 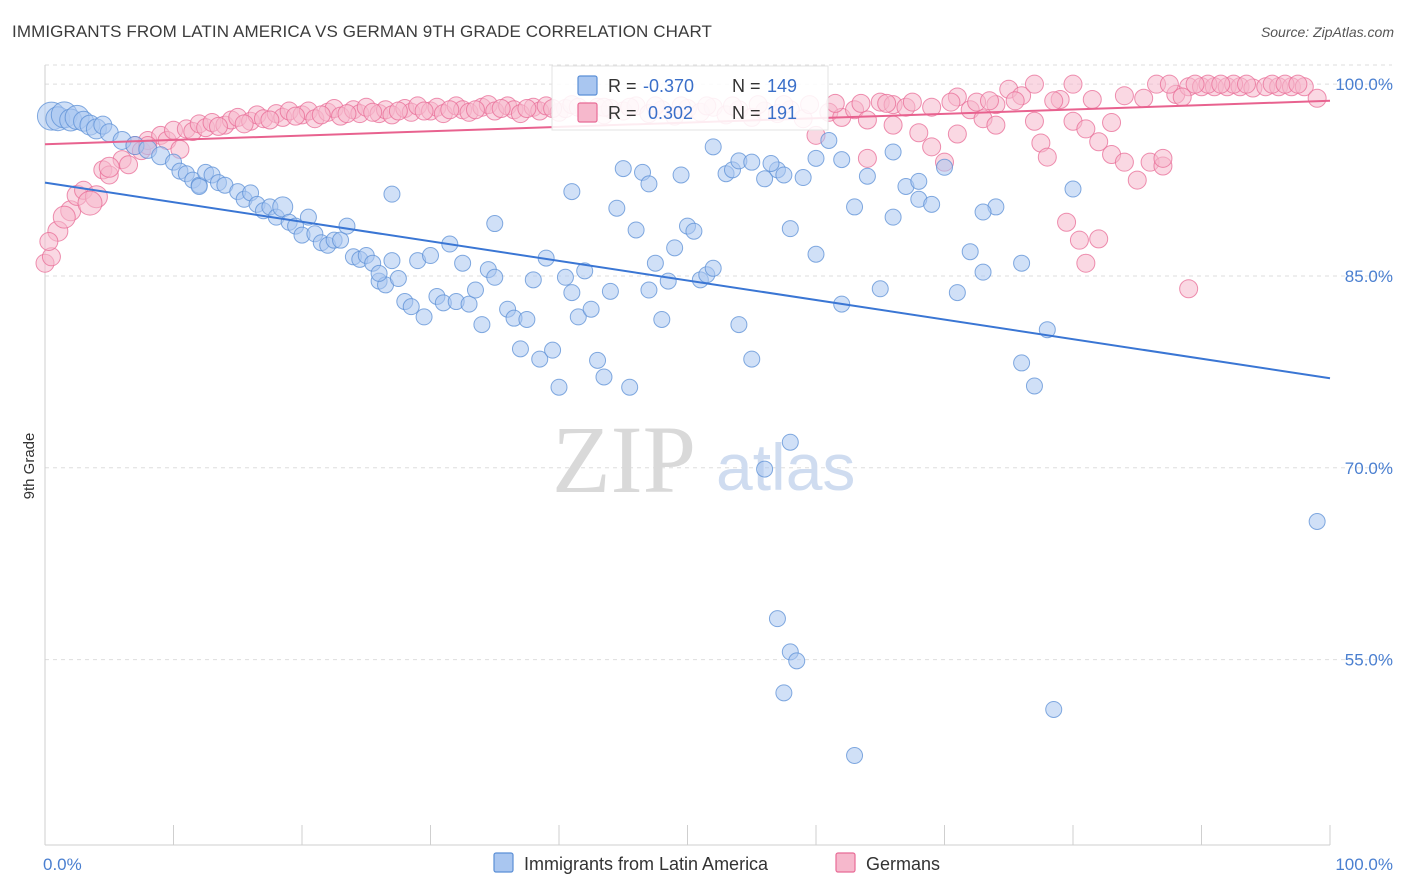 I want to click on x-tick-label: 0.0%, so click(x=62, y=864).